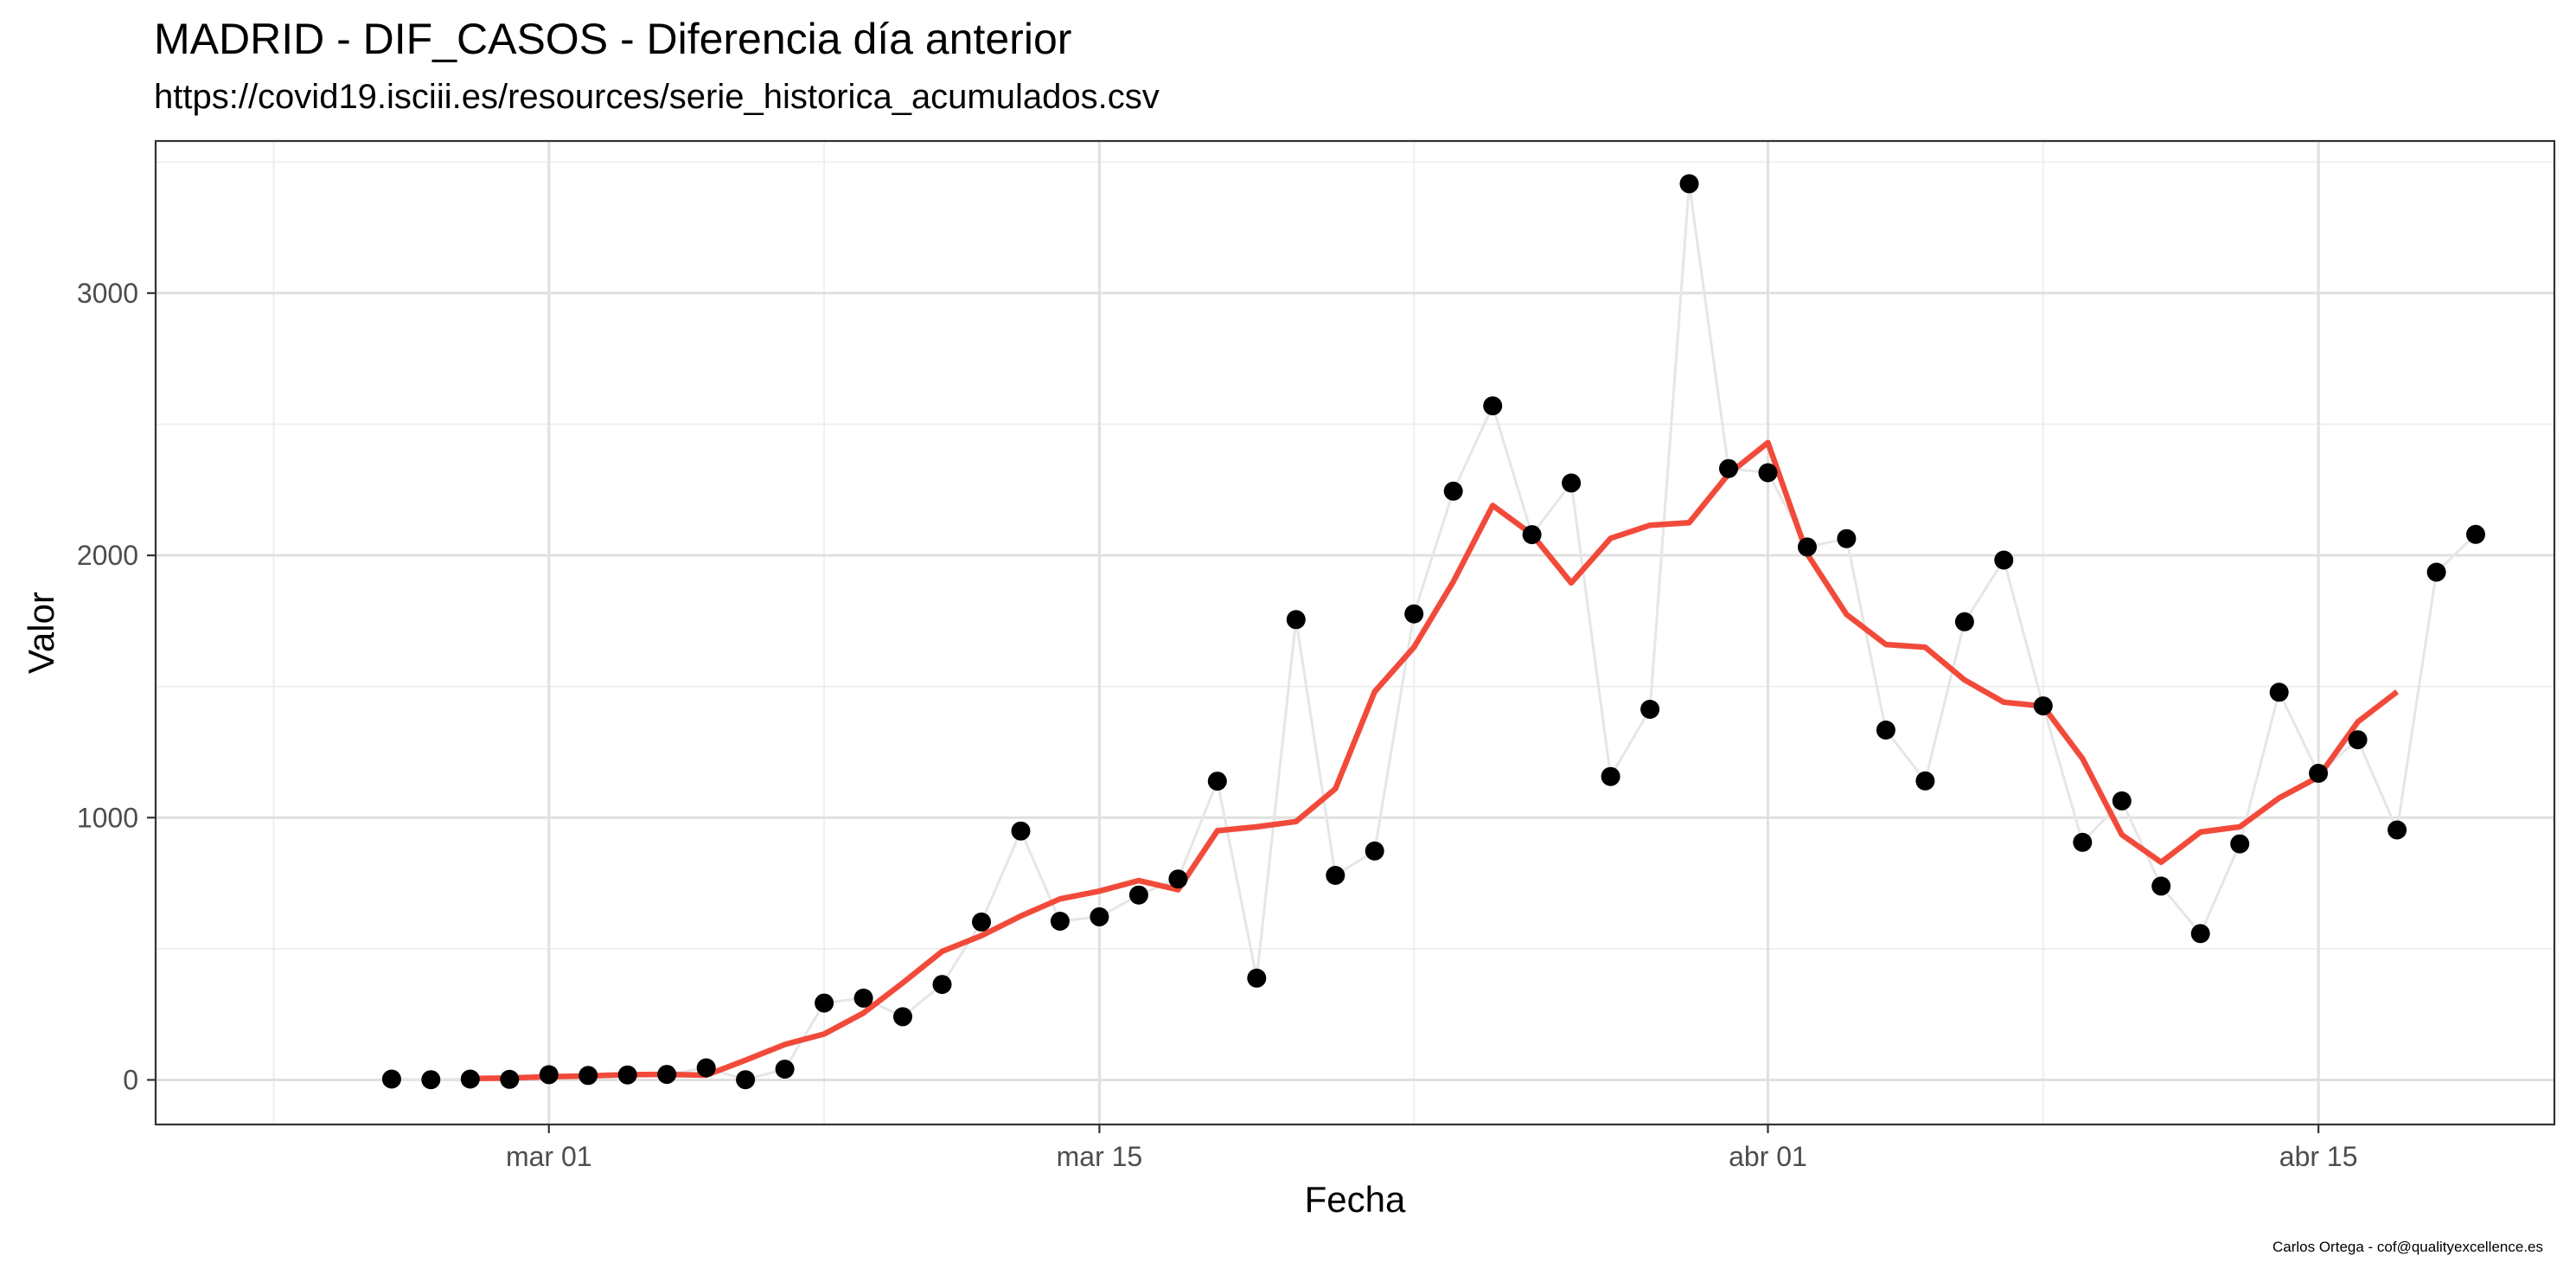 The width and height of the screenshot is (2576, 1275). I want to click on y-tick-label: 2000, so click(107, 555).